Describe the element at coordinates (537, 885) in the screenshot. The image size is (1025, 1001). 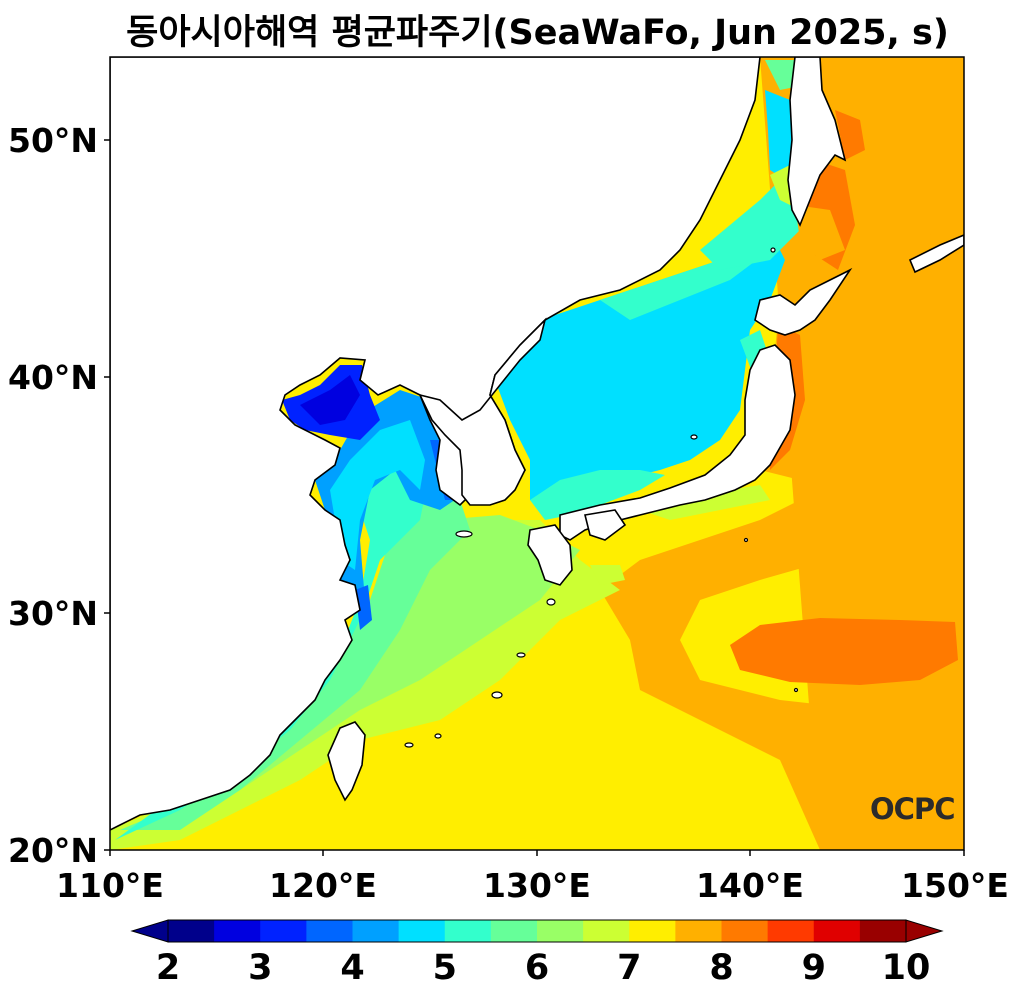
I see `lon-tick-130: 130°E` at that location.